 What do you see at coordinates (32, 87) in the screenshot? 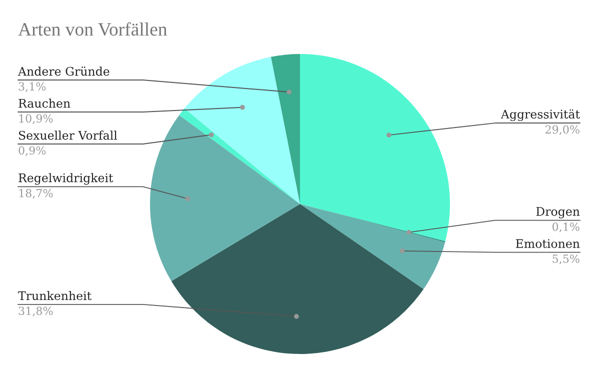
I see `data-label: 3,1%` at bounding box center [32, 87].